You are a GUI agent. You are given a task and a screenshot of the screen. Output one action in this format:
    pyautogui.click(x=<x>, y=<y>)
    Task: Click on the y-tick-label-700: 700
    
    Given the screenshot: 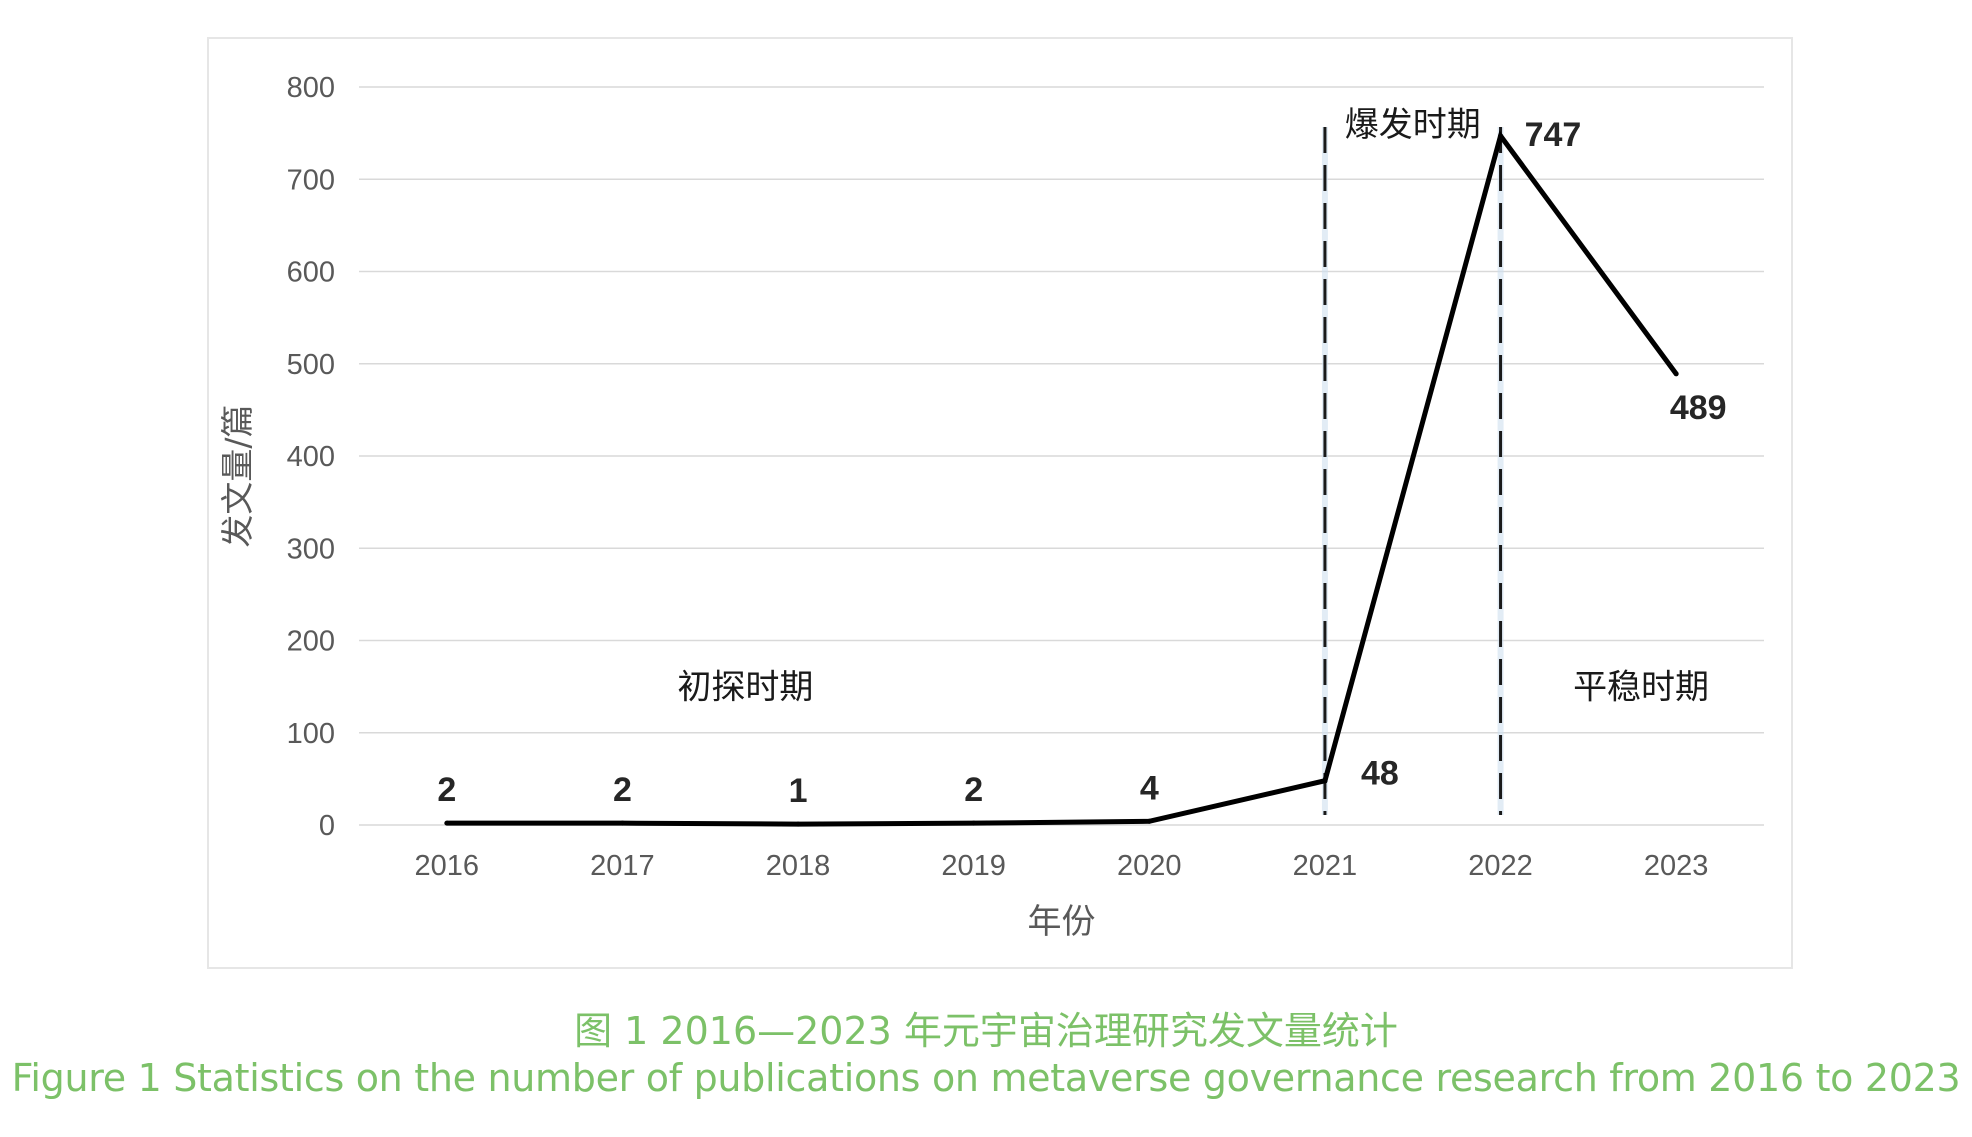 What is the action you would take?
    pyautogui.click(x=311, y=180)
    